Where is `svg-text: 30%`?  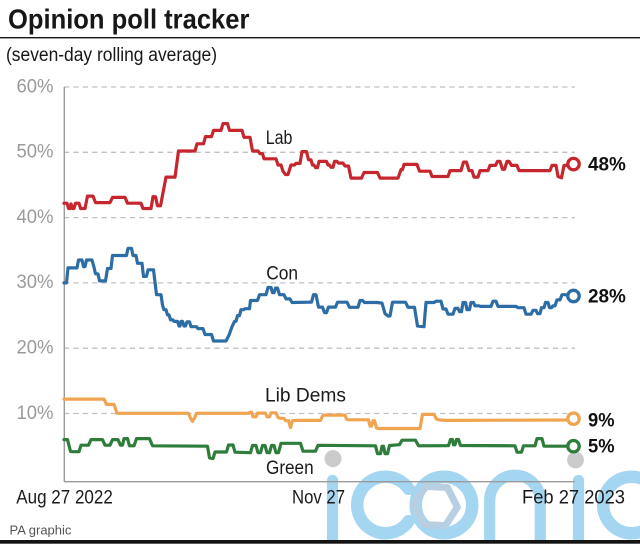
svg-text: 30% is located at coordinates (35, 282).